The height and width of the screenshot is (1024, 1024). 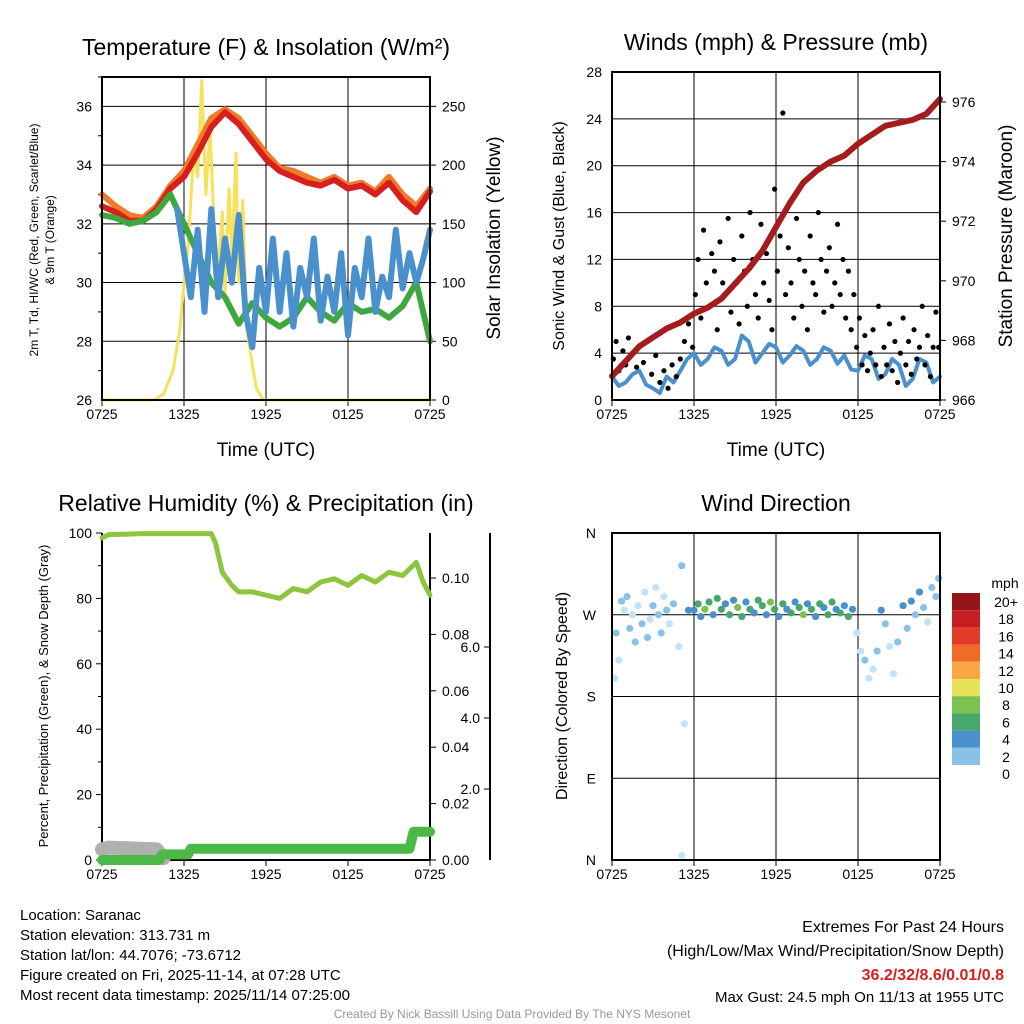 What do you see at coordinates (776, 364) in the screenshot?
I see `series-sonic-wind` at bounding box center [776, 364].